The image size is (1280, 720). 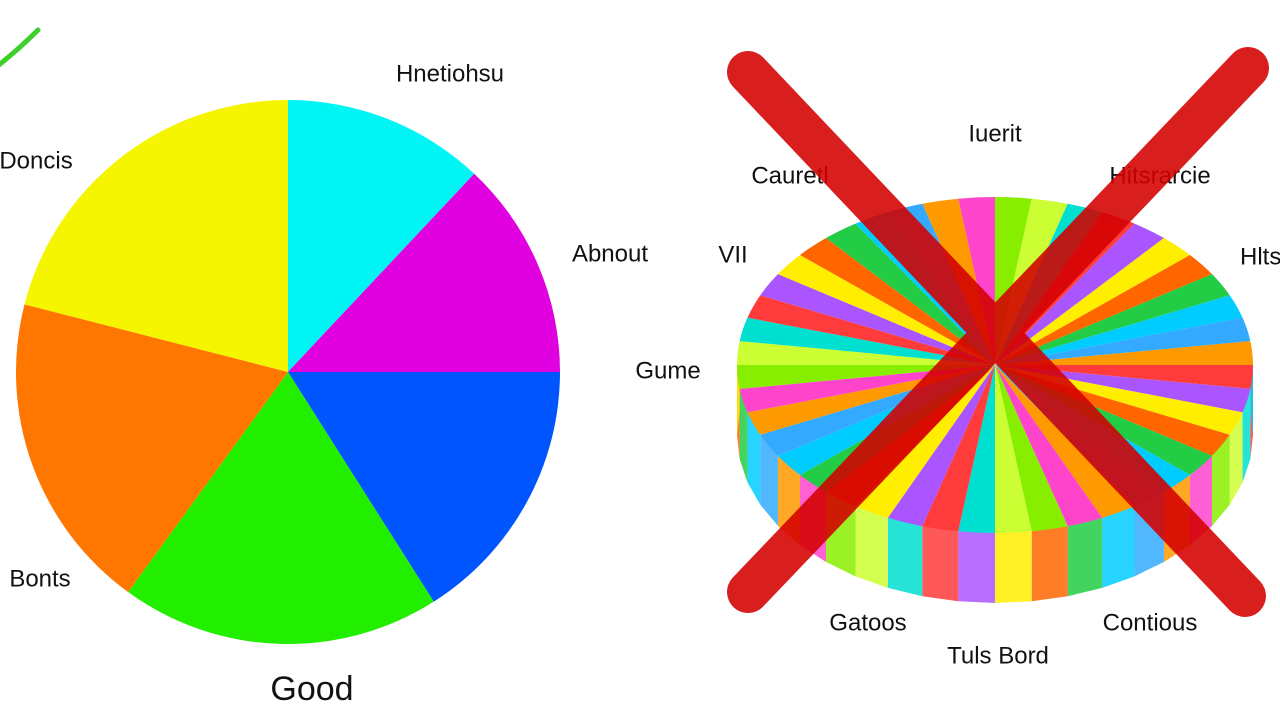 I want to click on pie-label: Gatoos, so click(x=867, y=622).